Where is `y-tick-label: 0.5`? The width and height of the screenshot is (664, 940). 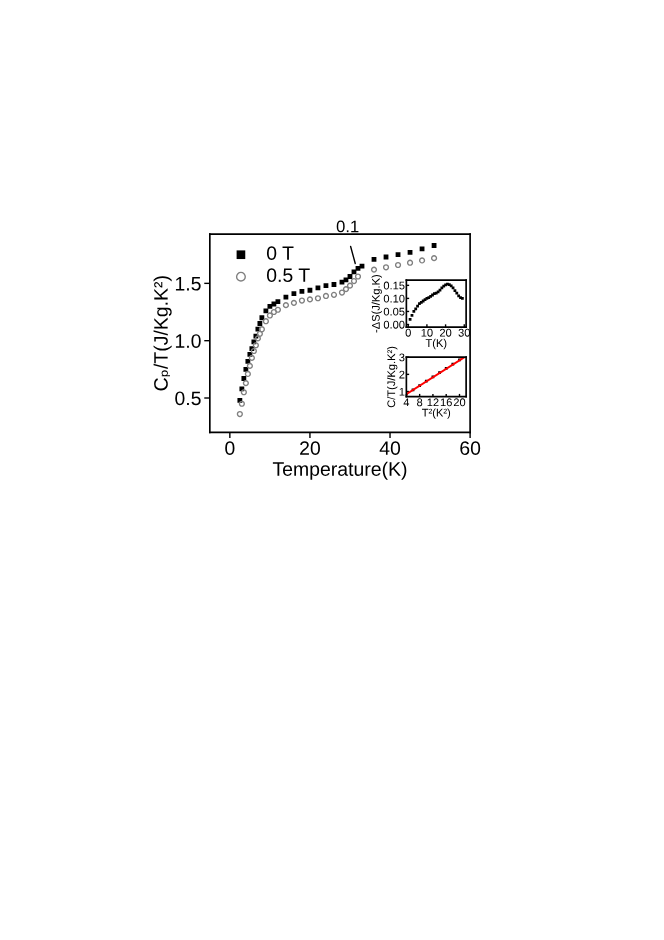
y-tick-label: 0.5 is located at coordinates (188, 398).